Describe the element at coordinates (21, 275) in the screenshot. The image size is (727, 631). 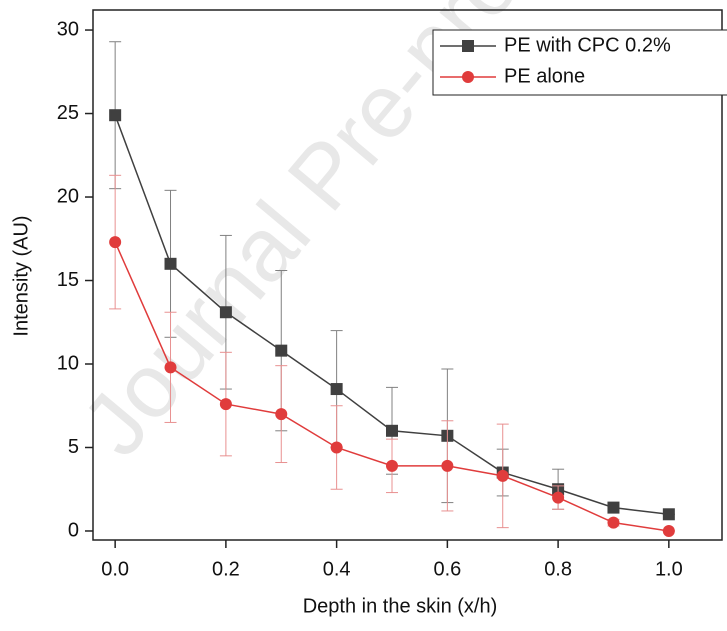
I see `y-axis-label: Intensity (AU)` at that location.